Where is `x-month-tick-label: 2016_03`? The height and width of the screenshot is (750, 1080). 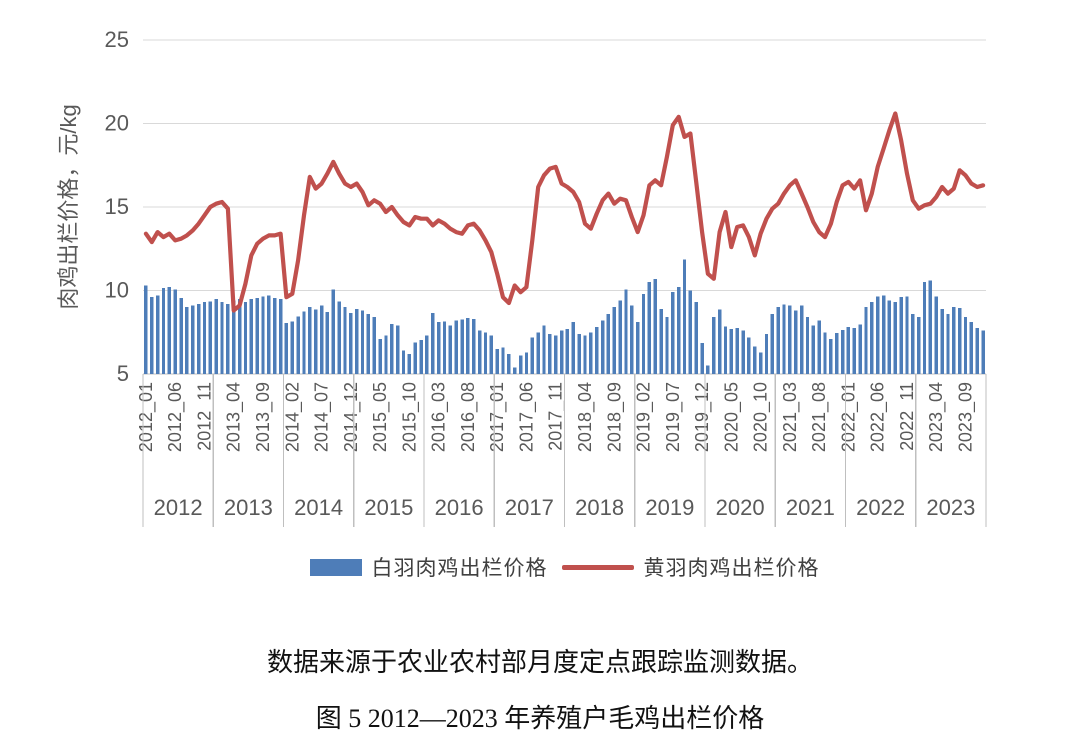
x-month-tick-label: 2016_03 is located at coordinates (439, 417).